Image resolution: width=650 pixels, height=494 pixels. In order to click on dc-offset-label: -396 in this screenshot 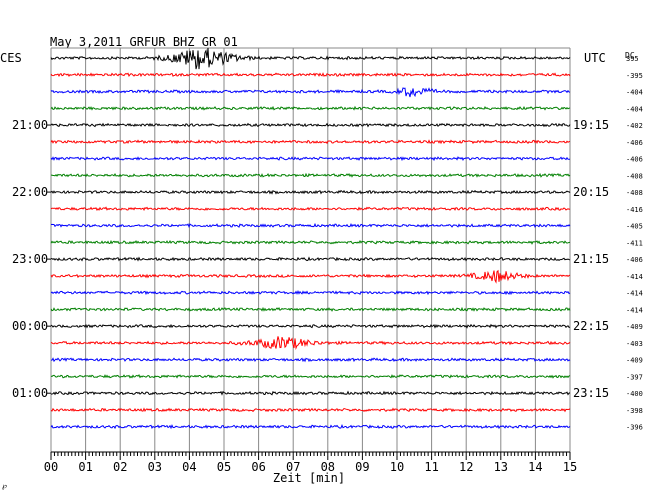, I will do `click(634, 428)`.